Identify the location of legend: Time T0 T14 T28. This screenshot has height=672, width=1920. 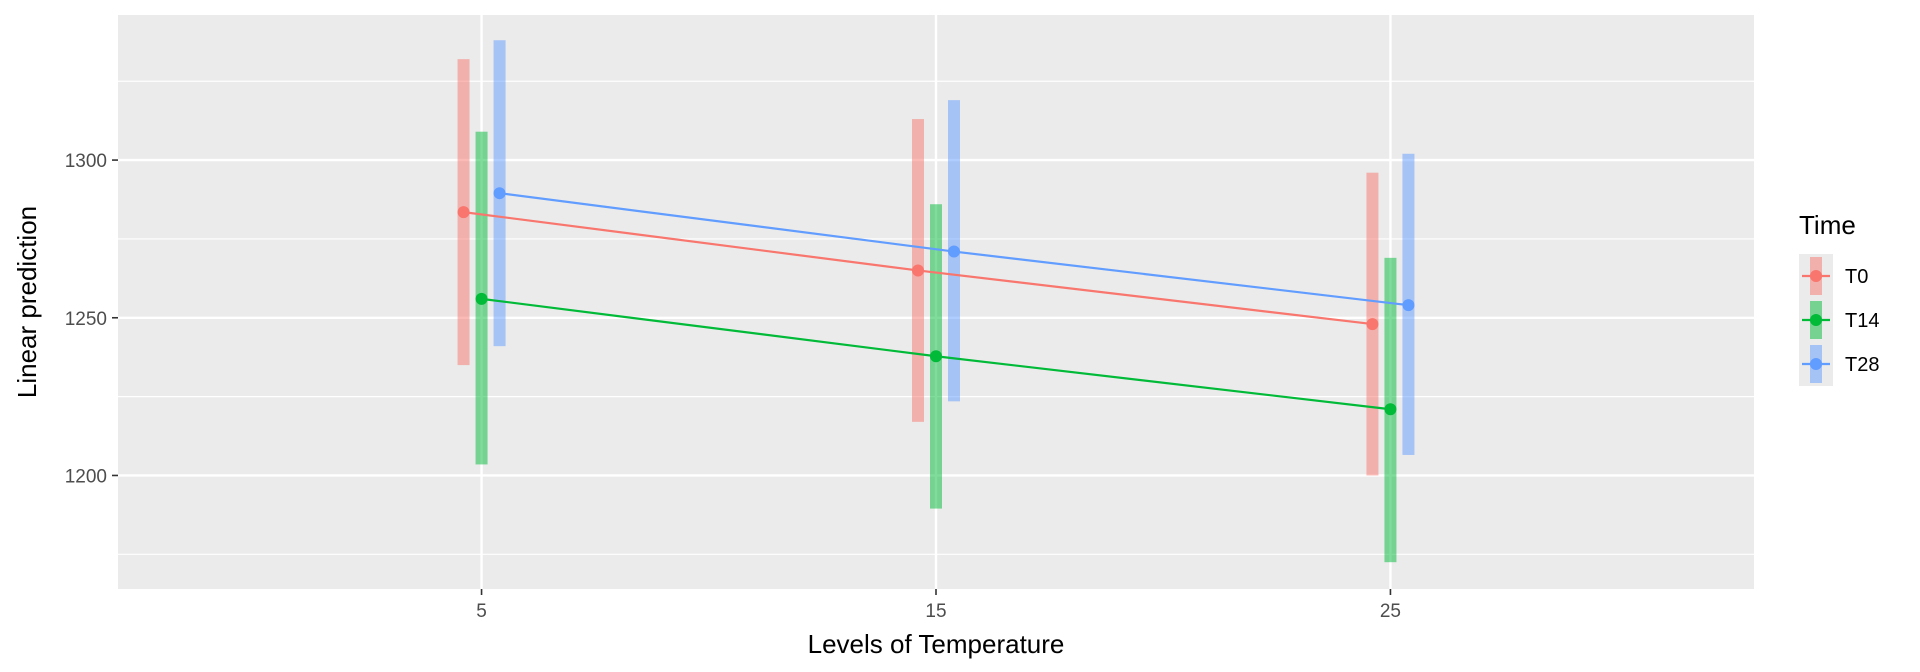
(1839, 298).